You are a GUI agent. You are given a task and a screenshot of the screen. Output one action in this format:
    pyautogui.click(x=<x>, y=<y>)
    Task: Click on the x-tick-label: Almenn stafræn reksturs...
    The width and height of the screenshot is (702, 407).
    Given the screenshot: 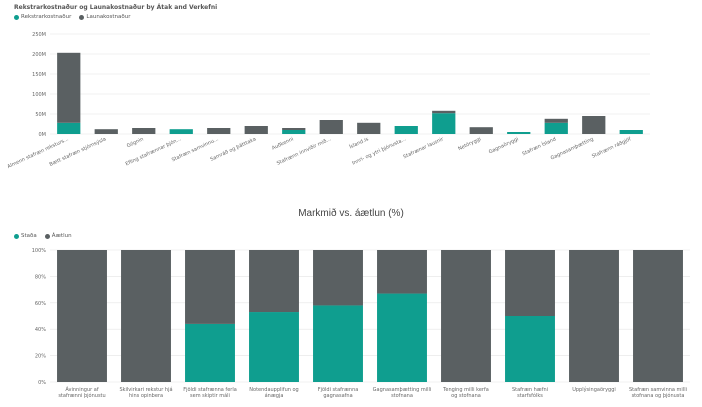 What is the action you would take?
    pyautogui.click(x=38, y=153)
    